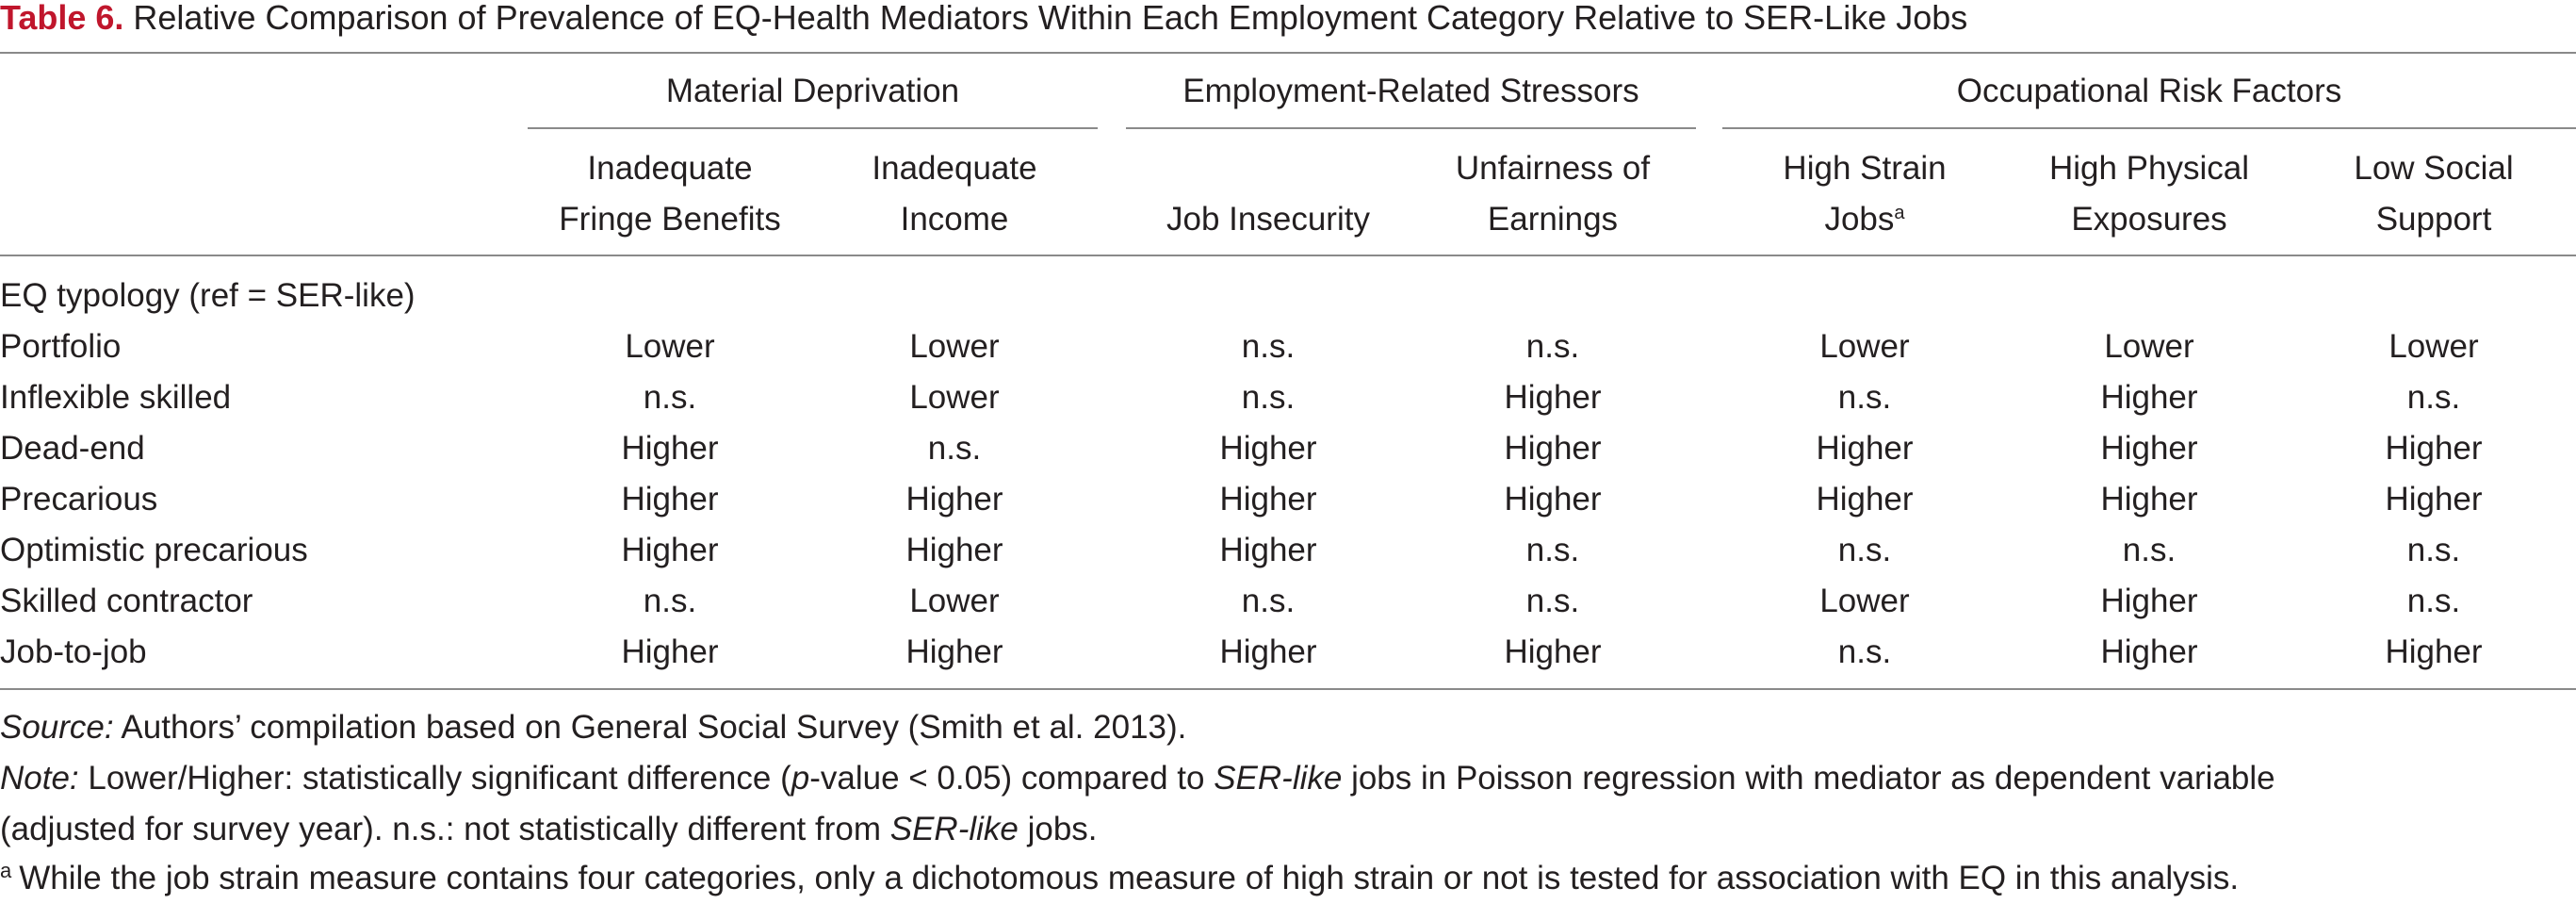 This screenshot has width=2576, height=904. Describe the element at coordinates (1012, 778) in the screenshot. I see `note-text: -value < 0.05) compared to` at that location.